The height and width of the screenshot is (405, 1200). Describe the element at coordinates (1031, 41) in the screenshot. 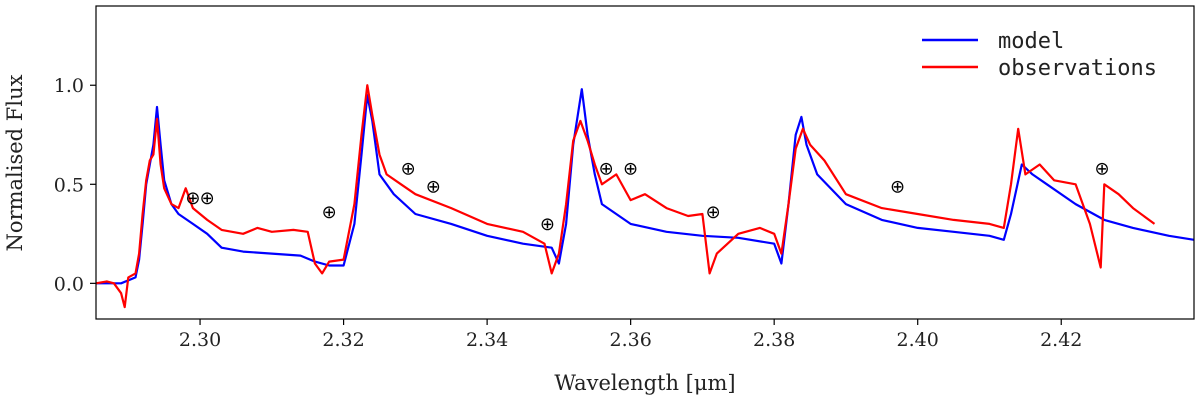

I see `legend-label-model: model` at that location.